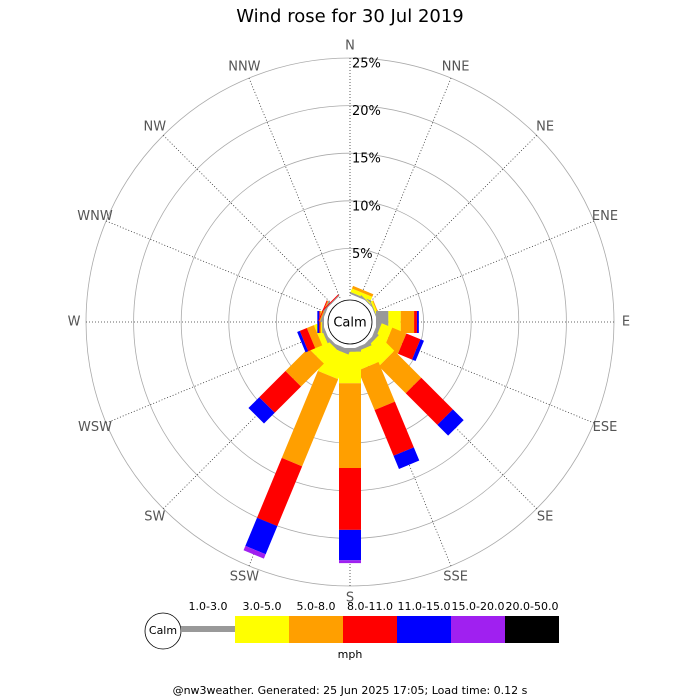 The image size is (700, 700). Describe the element at coordinates (366, 159) in the screenshot. I see `r-tick-label: 15%` at that location.